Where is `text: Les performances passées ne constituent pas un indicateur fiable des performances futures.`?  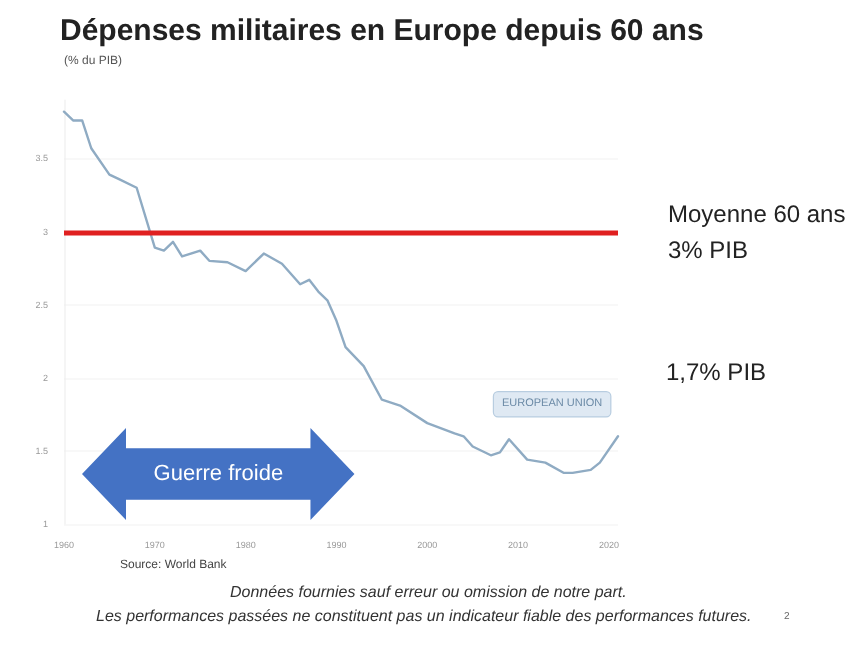
text: Les performances passées ne constituent pas un indicateur fiable des performances futures. is located at coordinates (424, 616).